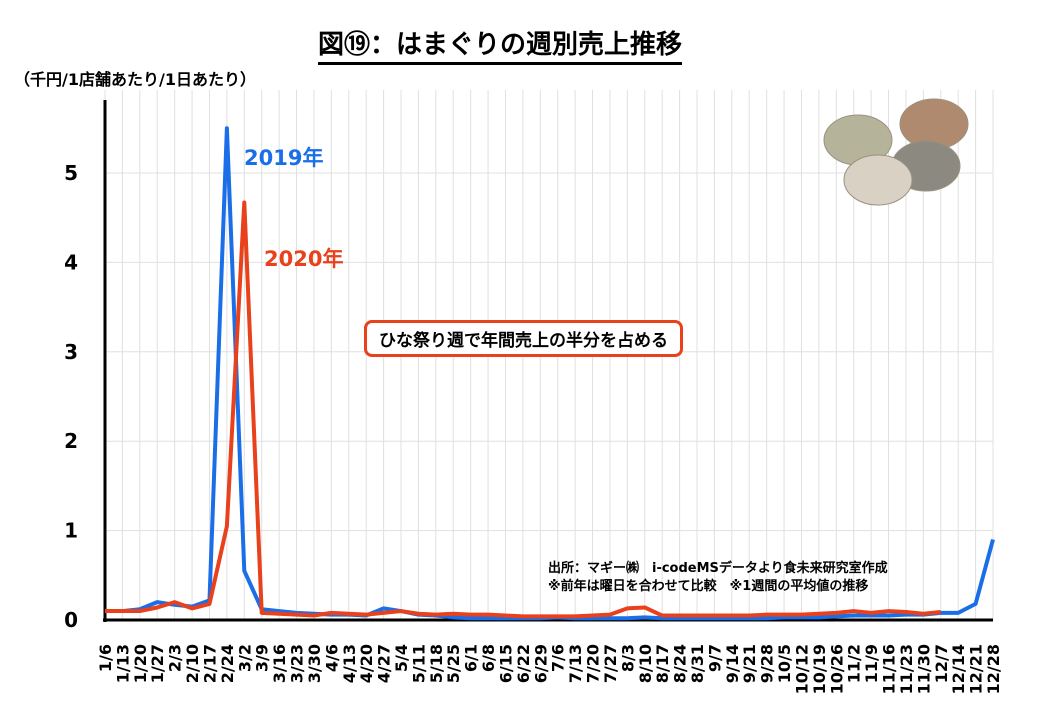 This screenshot has height=720, width=1040. What do you see at coordinates (732, 663) in the screenshot?
I see `x-tick-label: 9/14` at bounding box center [732, 663].